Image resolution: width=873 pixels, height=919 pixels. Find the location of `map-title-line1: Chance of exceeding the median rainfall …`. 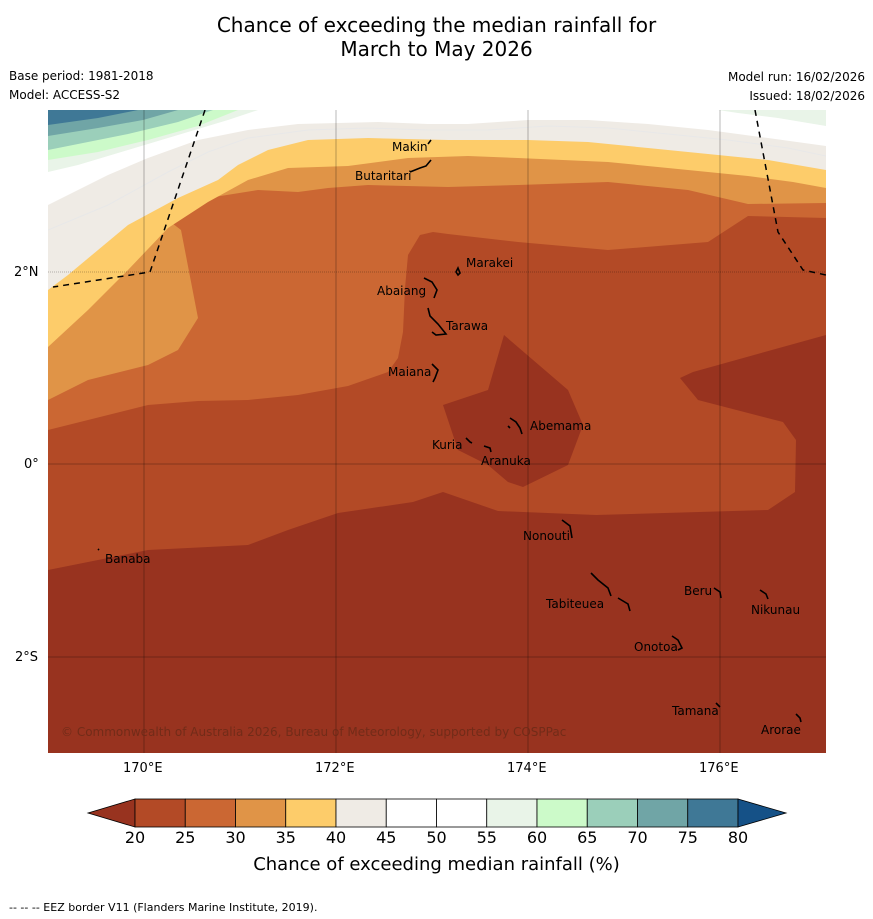

map-title-line1: Chance of exceeding the median rainfall … is located at coordinates (436, 25).